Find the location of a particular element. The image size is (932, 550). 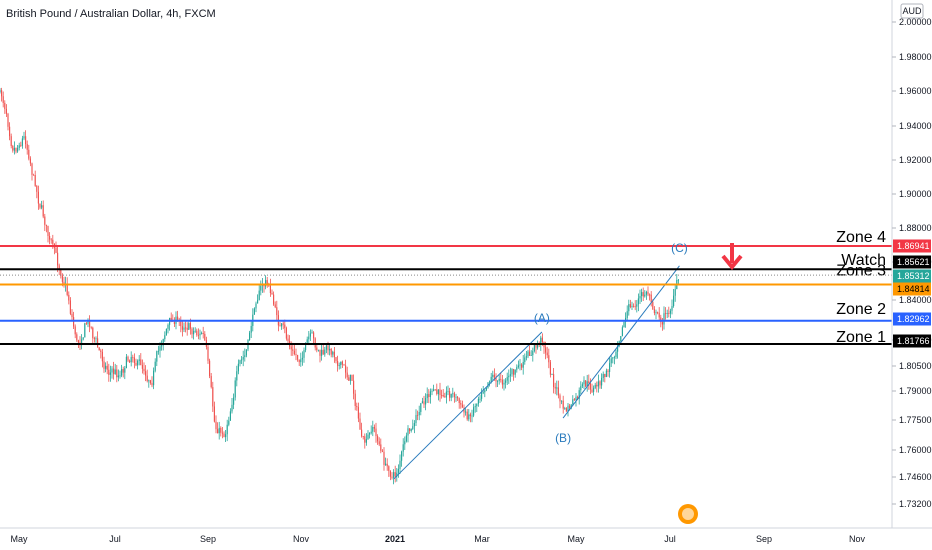

price-badge-zone3-bg is located at coordinates (912, 289).